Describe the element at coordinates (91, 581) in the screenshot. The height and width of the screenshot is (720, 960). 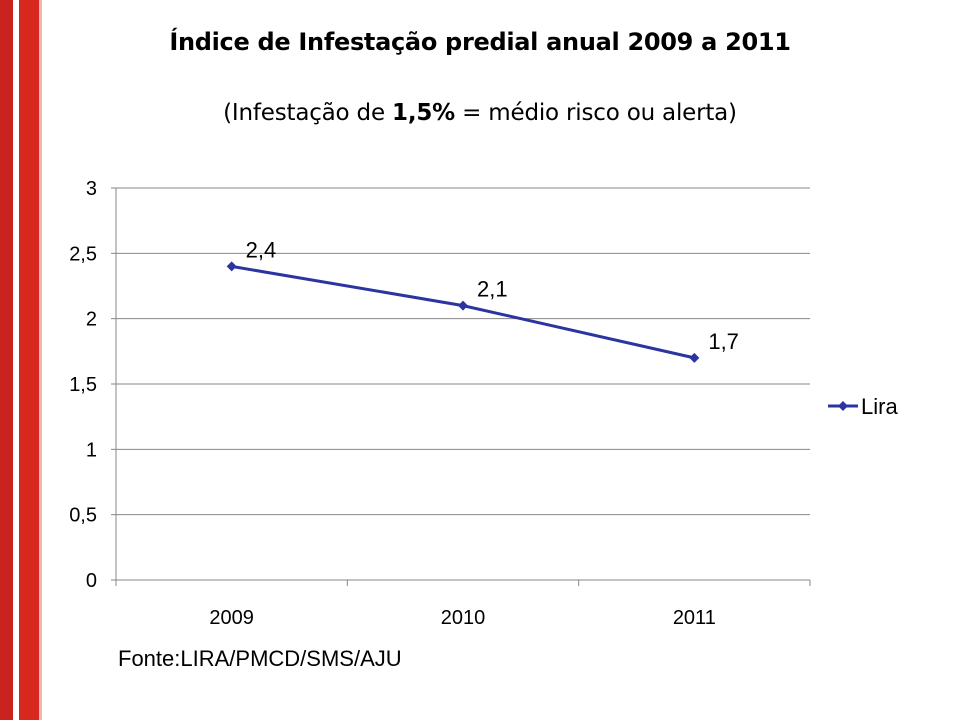
I see `y-tick-label-0: 0` at that location.